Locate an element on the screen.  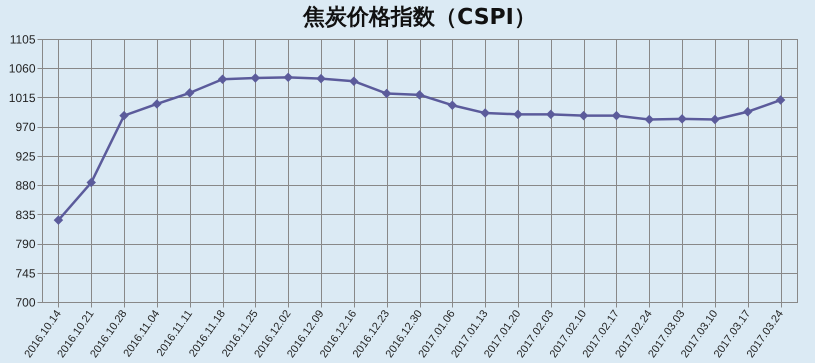
y-tick-label: 700 is located at coordinates (25, 303).